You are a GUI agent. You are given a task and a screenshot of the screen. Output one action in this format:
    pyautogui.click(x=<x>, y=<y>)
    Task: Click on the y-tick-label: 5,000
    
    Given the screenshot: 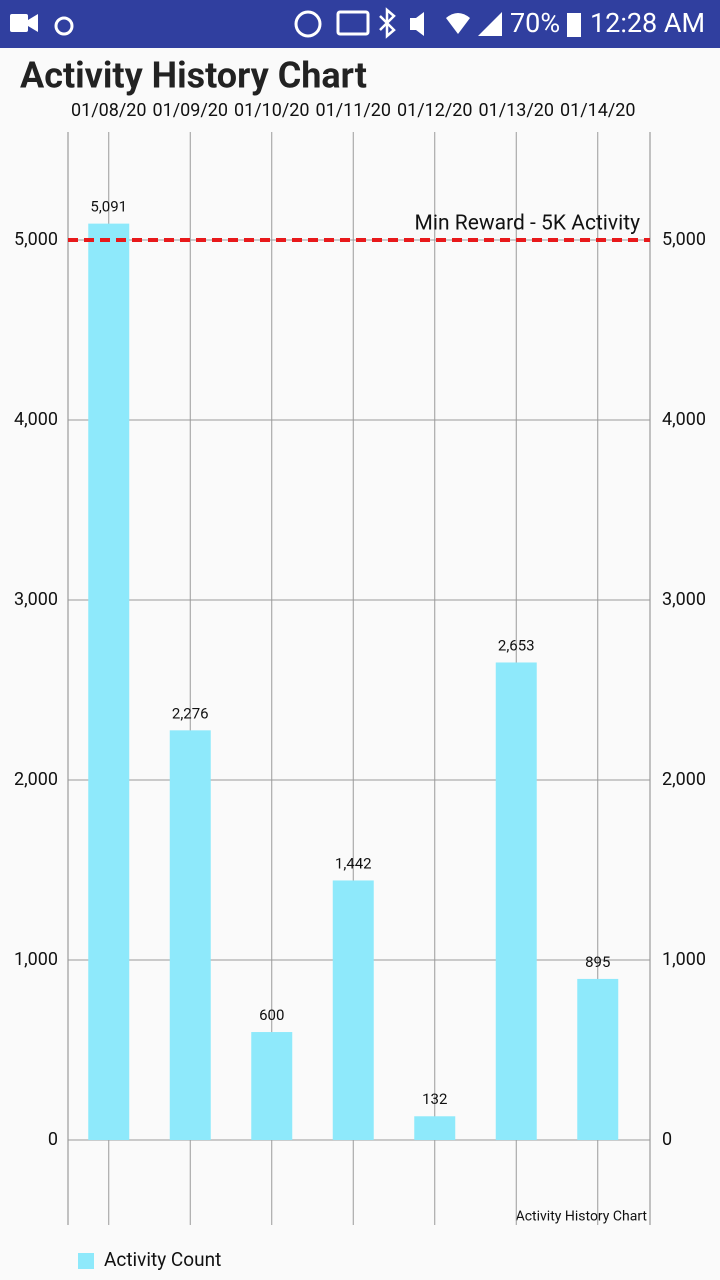 What is the action you would take?
    pyautogui.click(x=36, y=239)
    